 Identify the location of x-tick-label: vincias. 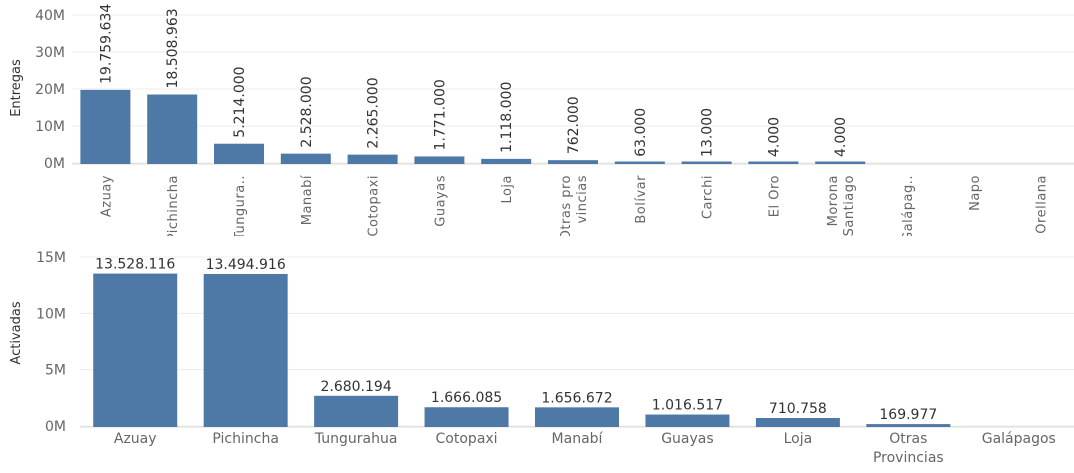
(582, 199).